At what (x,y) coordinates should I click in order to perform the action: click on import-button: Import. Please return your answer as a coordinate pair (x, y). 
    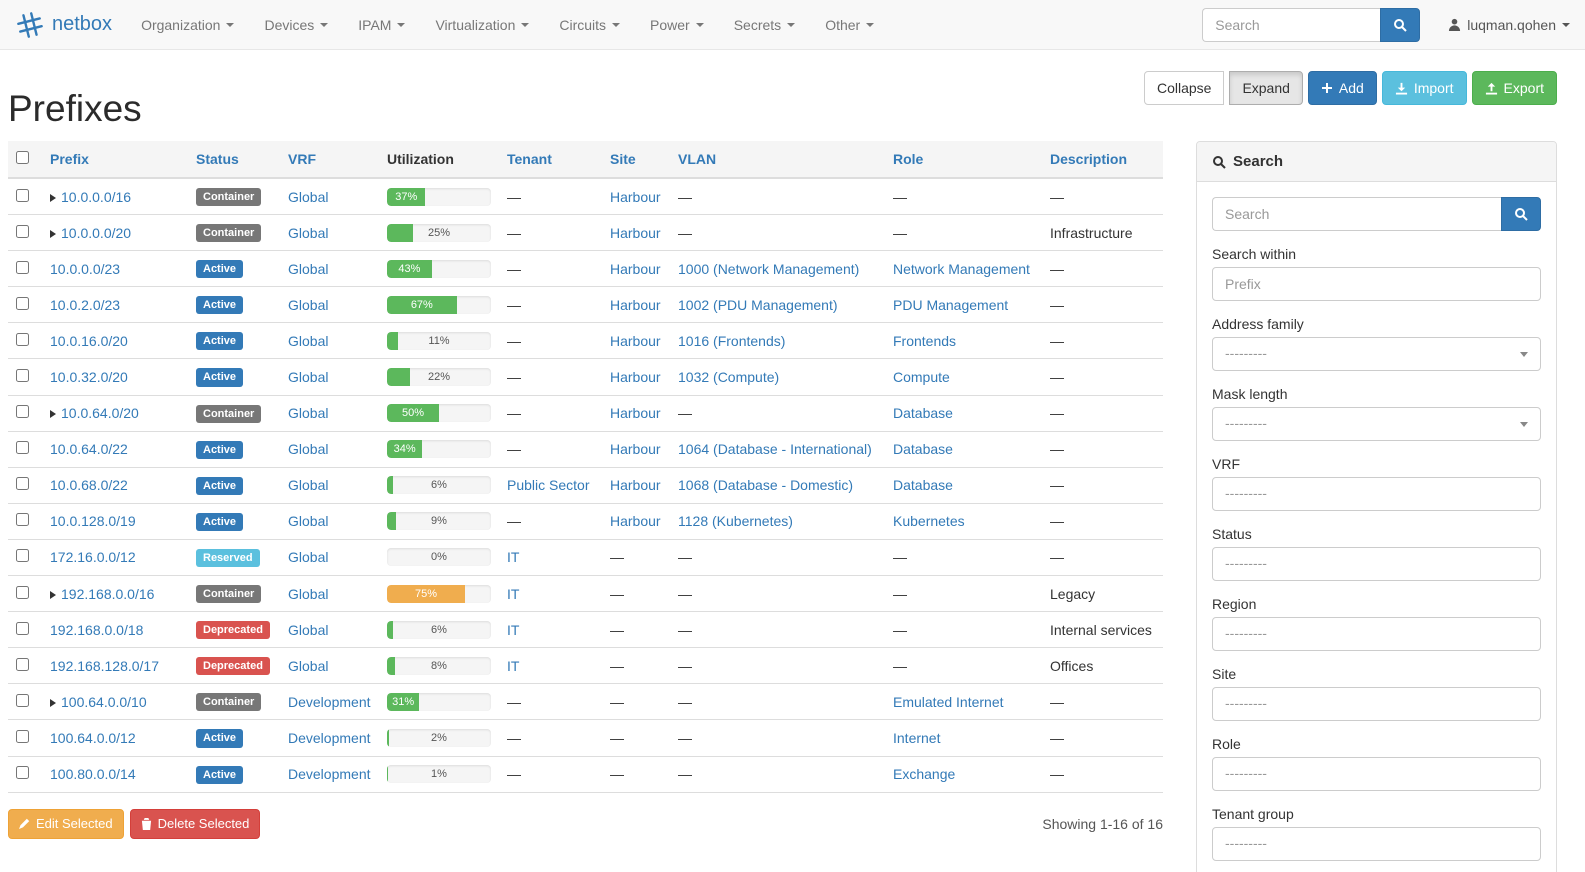
    Looking at the image, I should click on (1424, 88).